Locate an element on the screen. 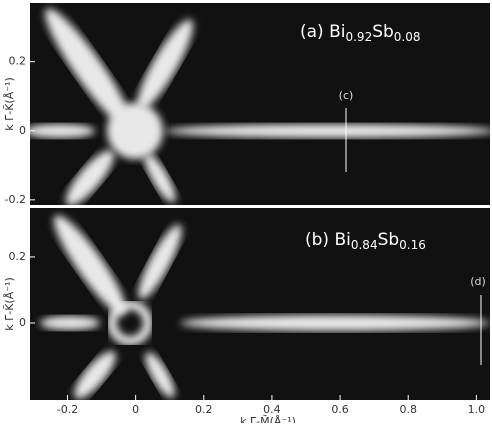 This screenshot has width=492, height=427. subscript: 0.84 is located at coordinates (364, 245).